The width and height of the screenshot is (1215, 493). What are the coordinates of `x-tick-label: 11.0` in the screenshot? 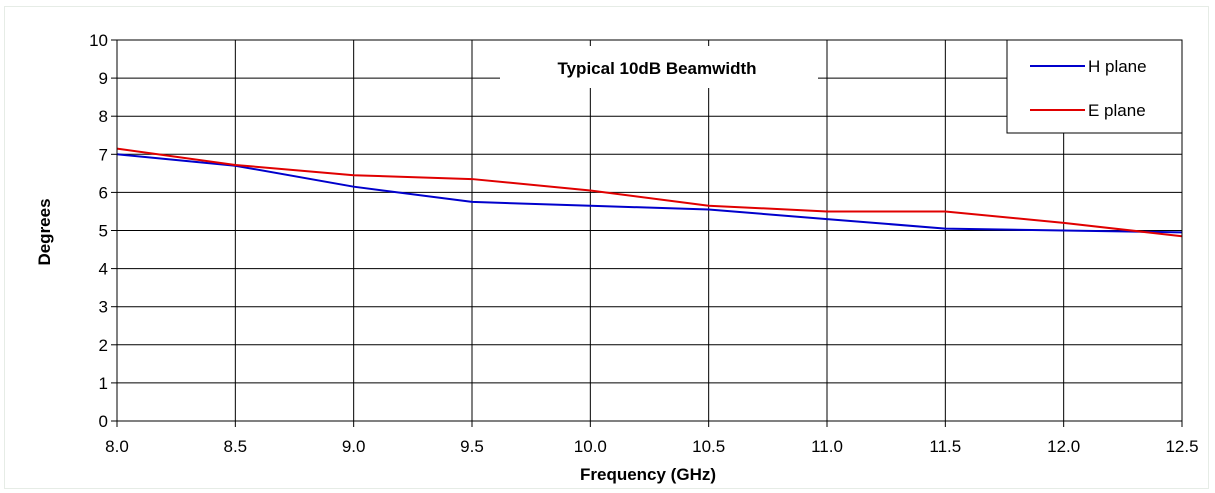 It's located at (827, 446).